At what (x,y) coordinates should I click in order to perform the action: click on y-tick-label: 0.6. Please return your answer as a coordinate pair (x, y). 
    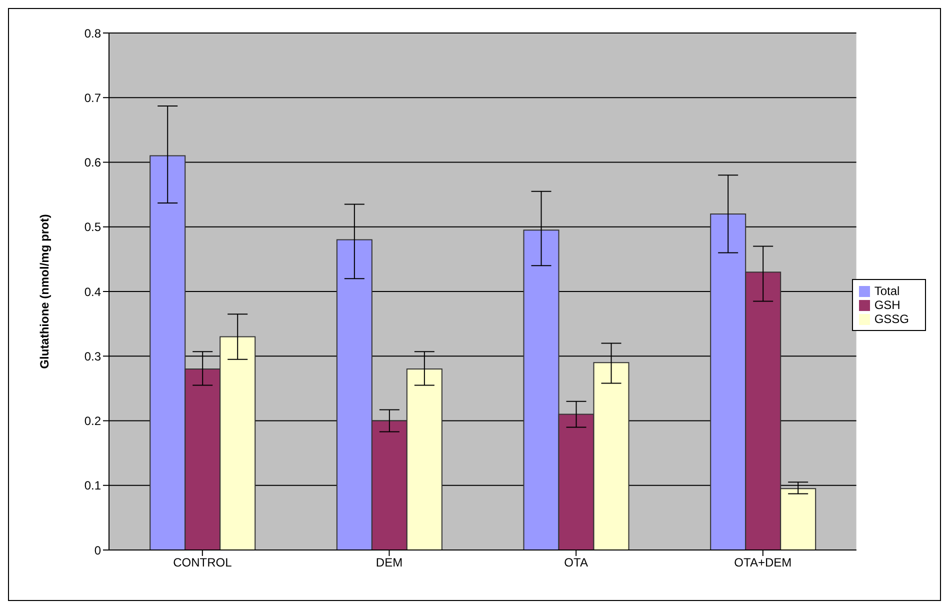
    Looking at the image, I should click on (93, 163).